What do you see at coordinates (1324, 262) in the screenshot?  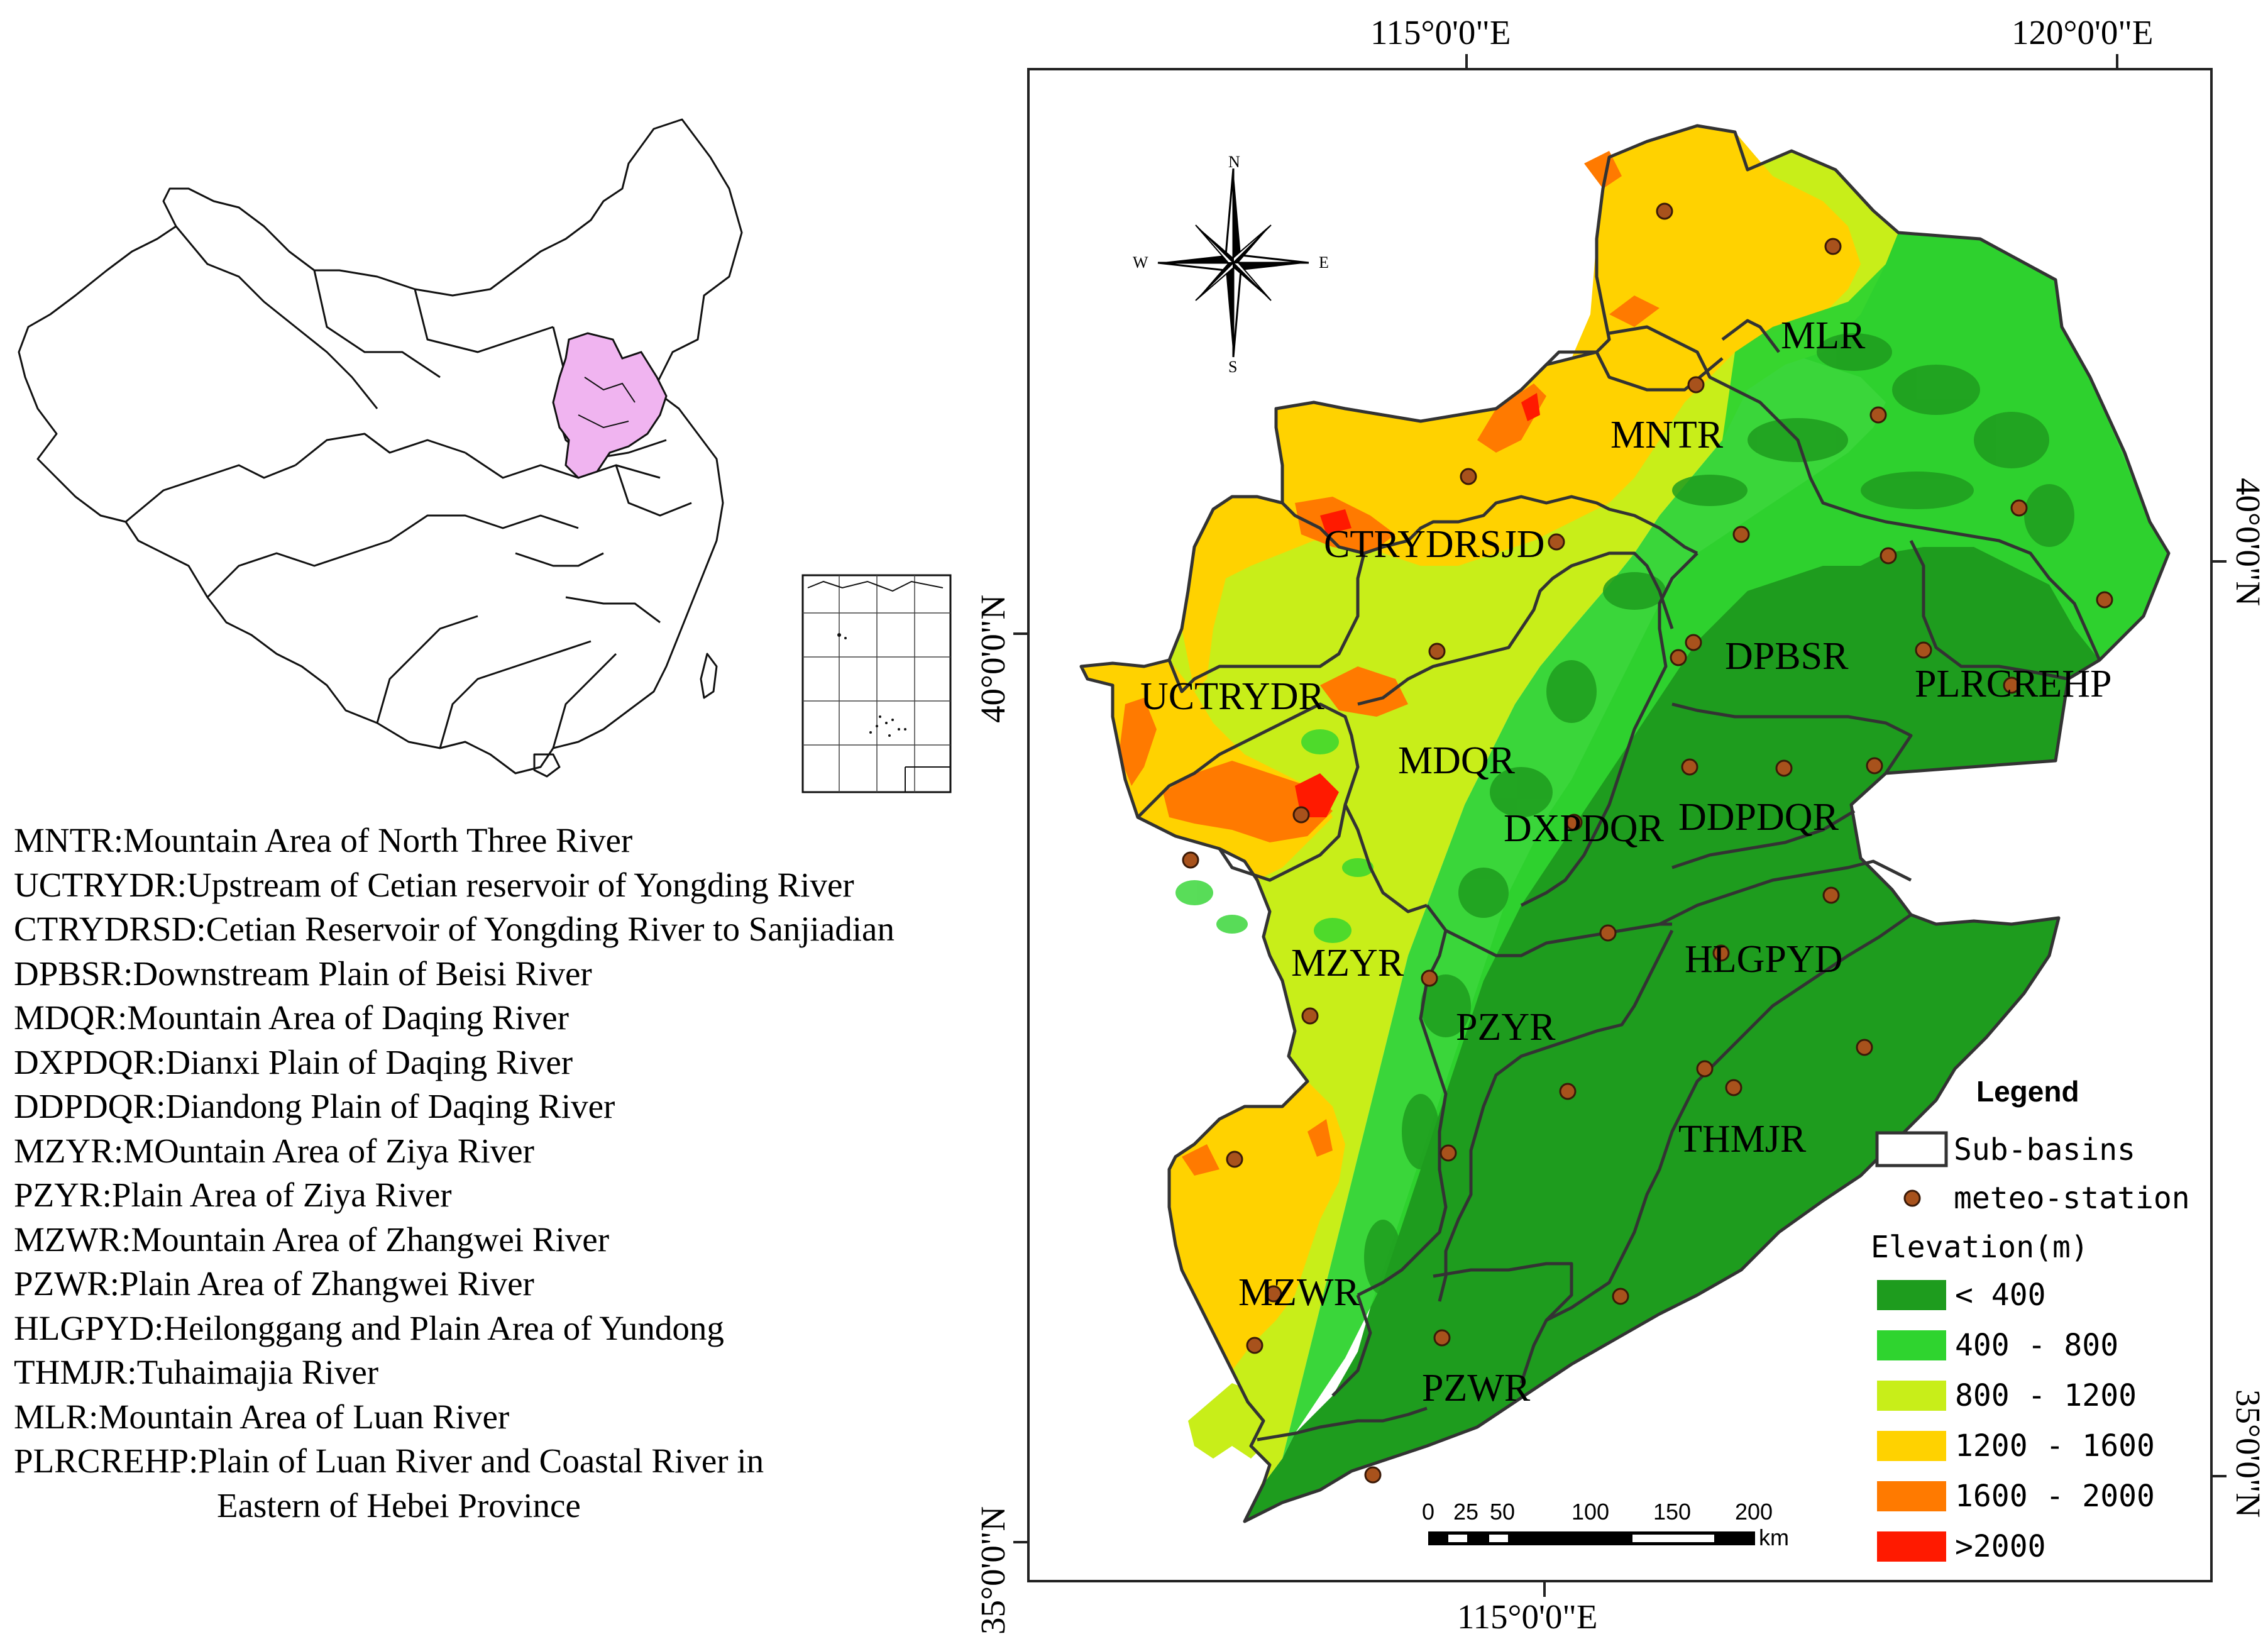 I see `compass-e: E` at bounding box center [1324, 262].